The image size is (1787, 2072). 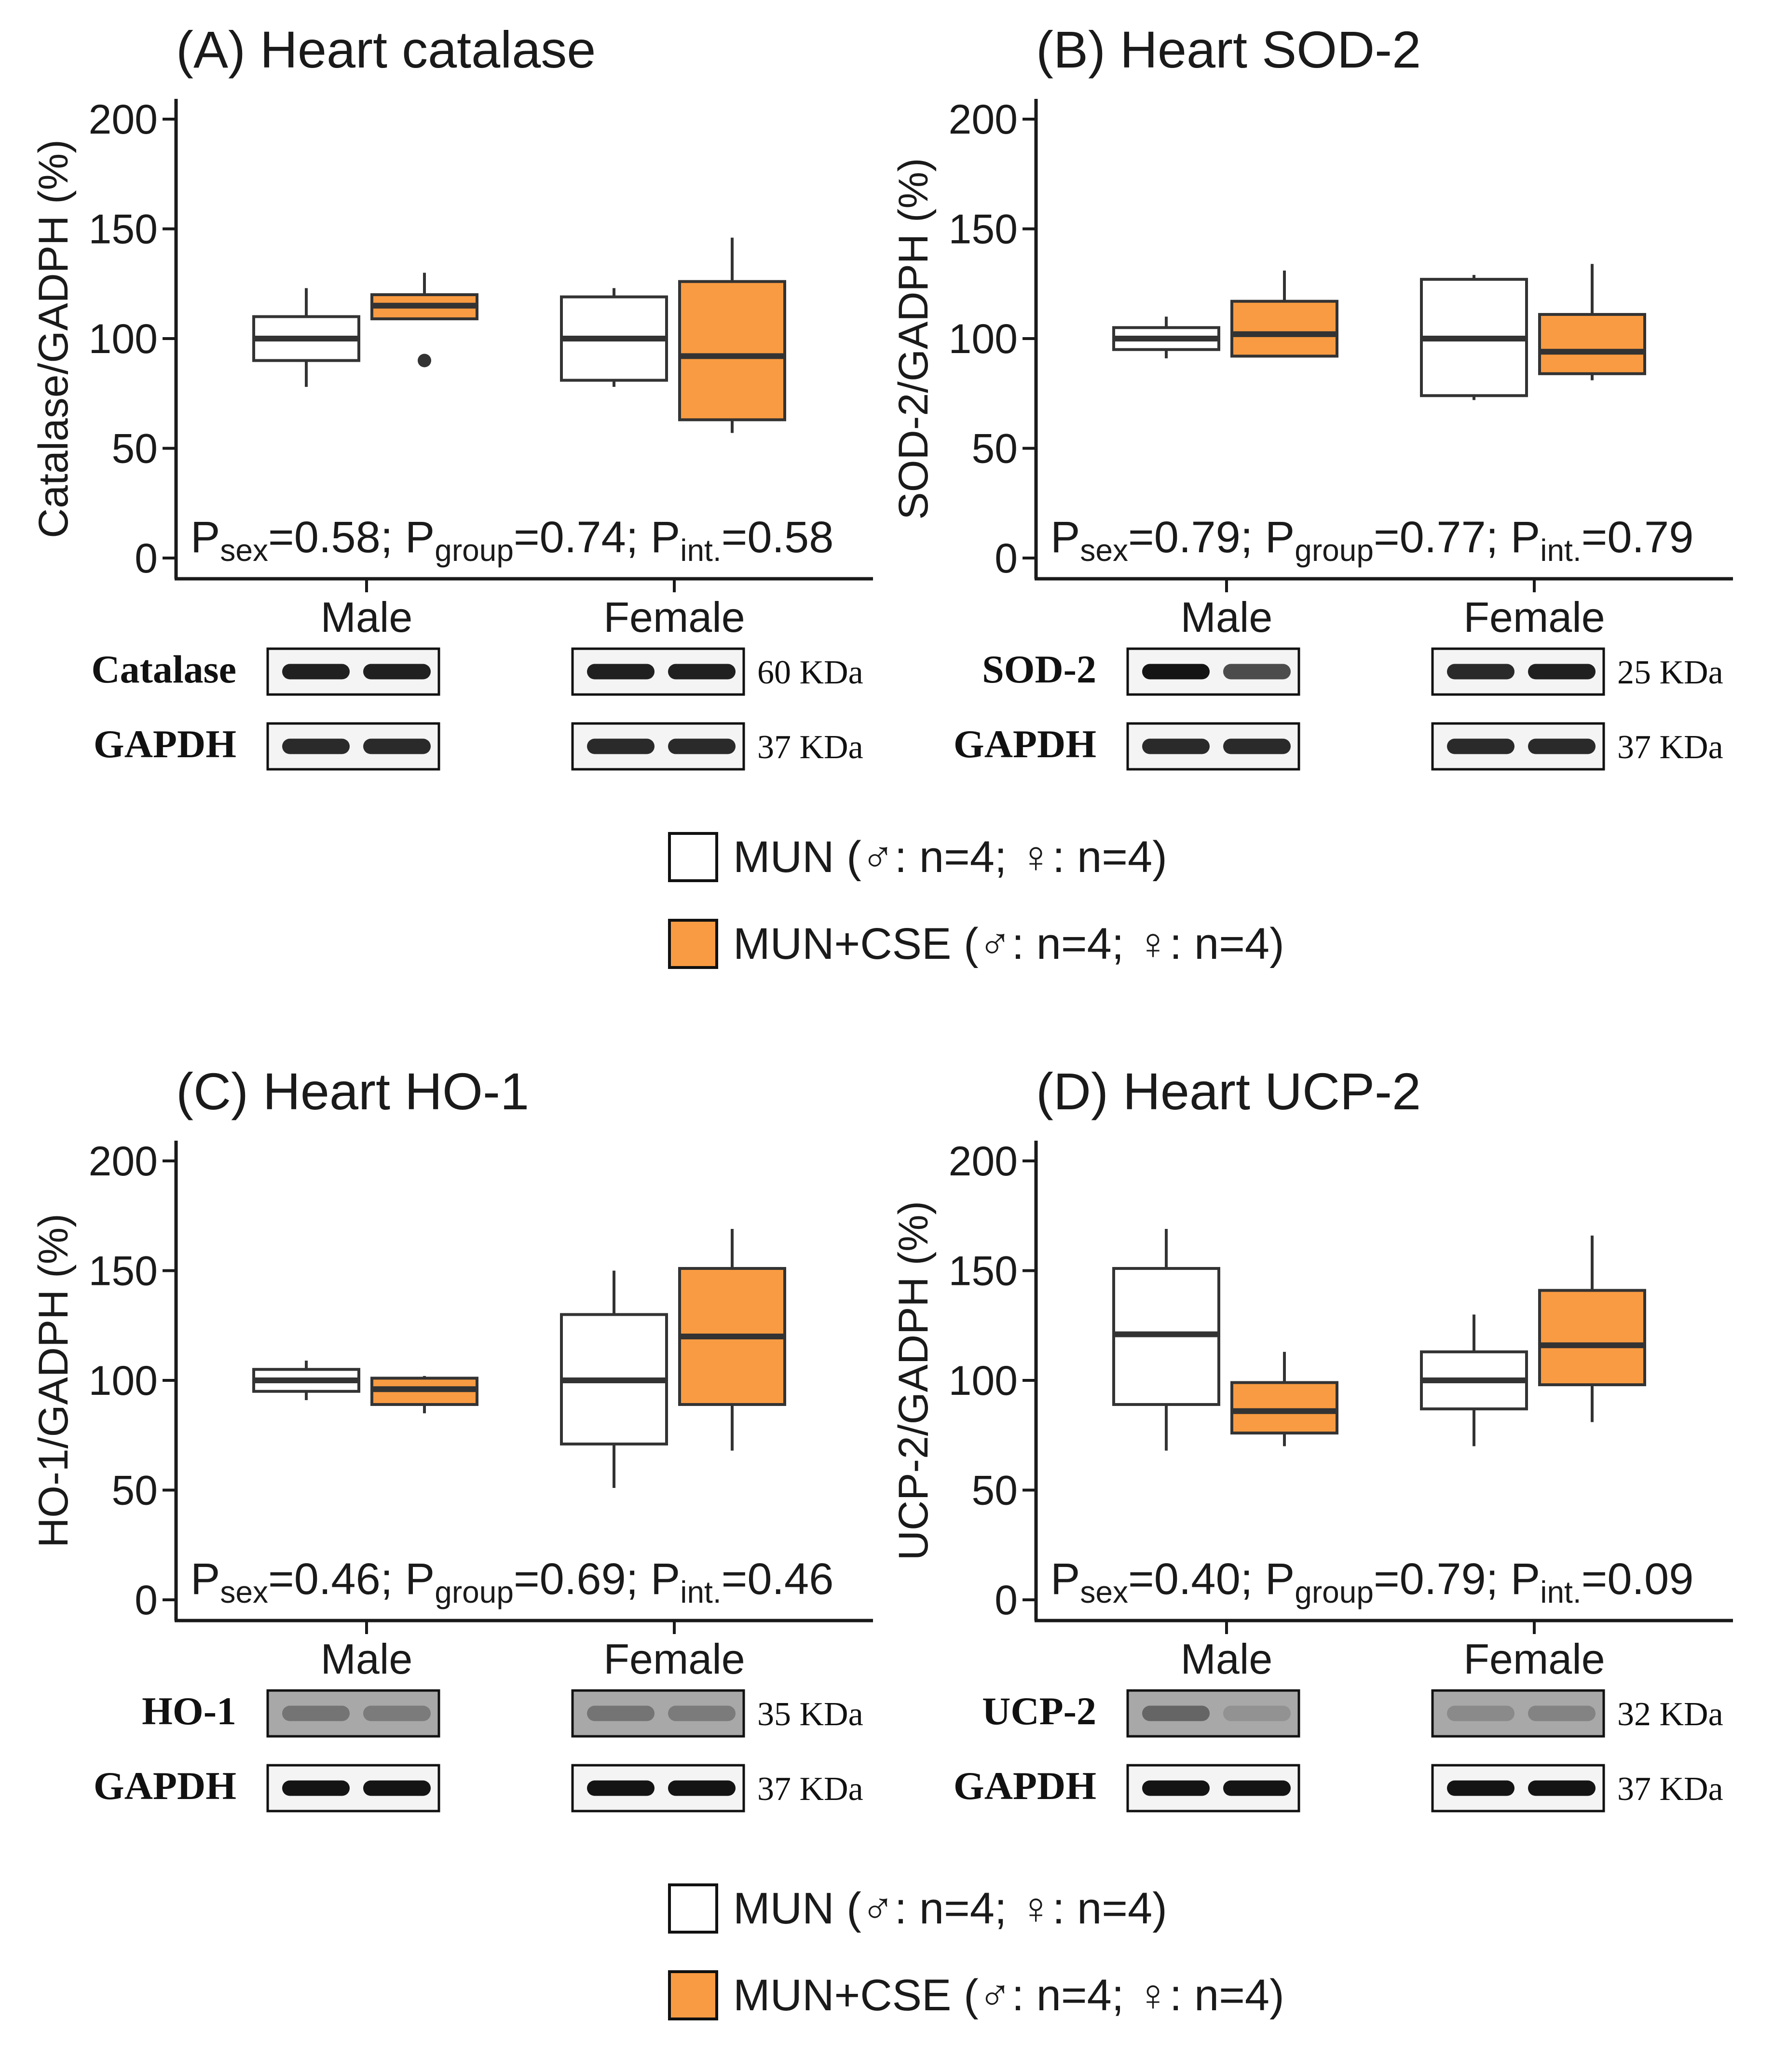 I want to click on p-subscript: int., so click(x=700, y=1592).